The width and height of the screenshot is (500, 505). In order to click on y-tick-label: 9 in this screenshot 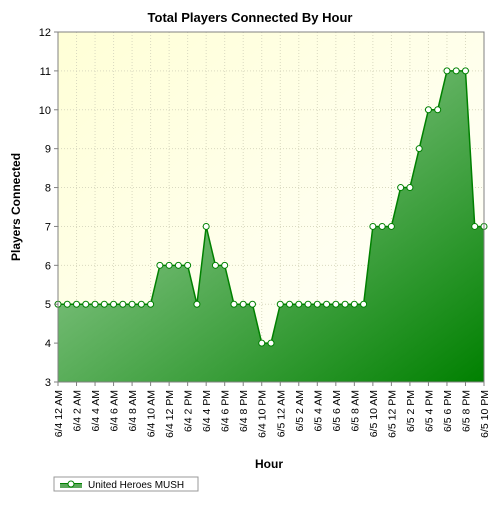, I will do `click(48, 150)`.